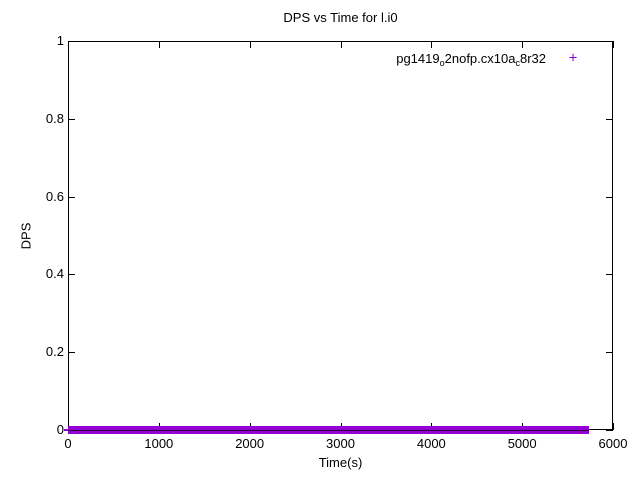  I want to click on y-tick-label: 0.8, so click(54, 118).